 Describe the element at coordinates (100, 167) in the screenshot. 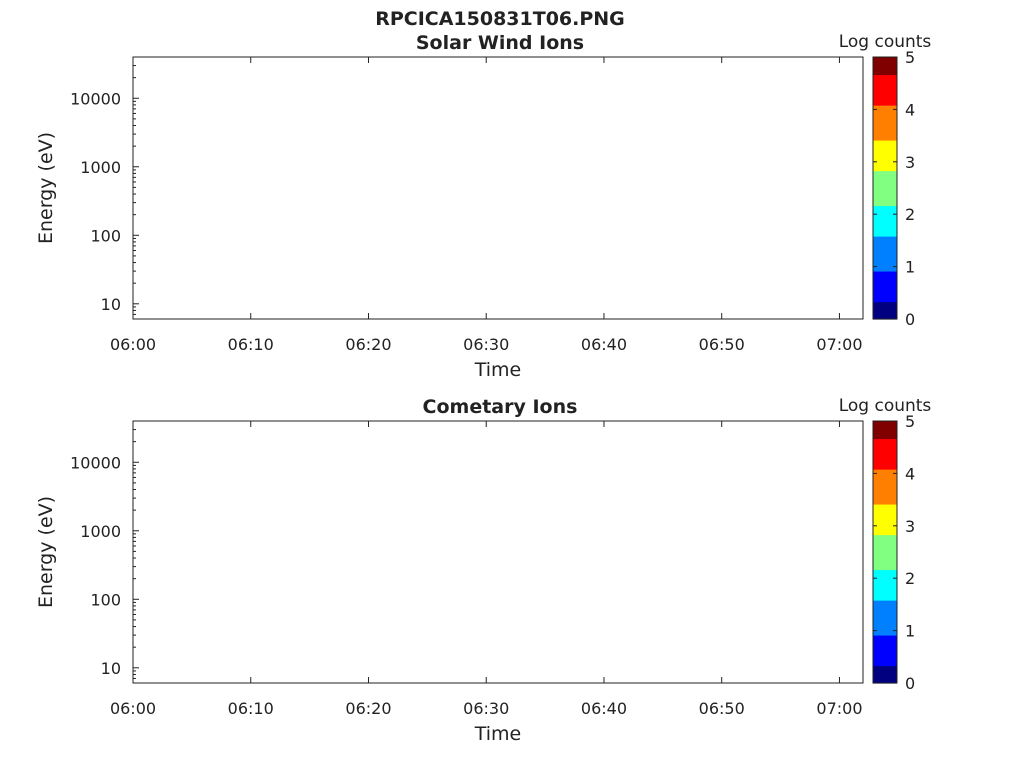

I see `y-tick-label: 1000` at that location.